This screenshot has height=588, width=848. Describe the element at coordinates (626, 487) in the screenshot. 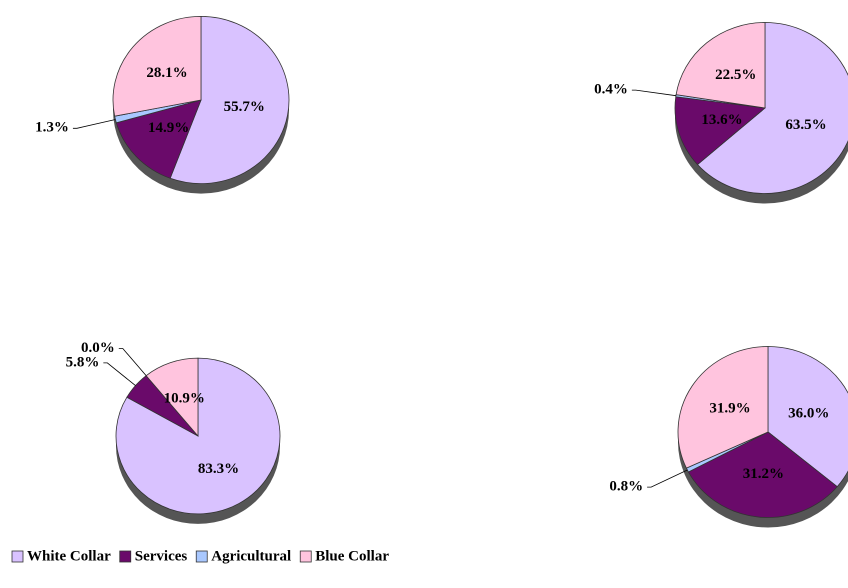

I see `data-label: 0.8%` at that location.